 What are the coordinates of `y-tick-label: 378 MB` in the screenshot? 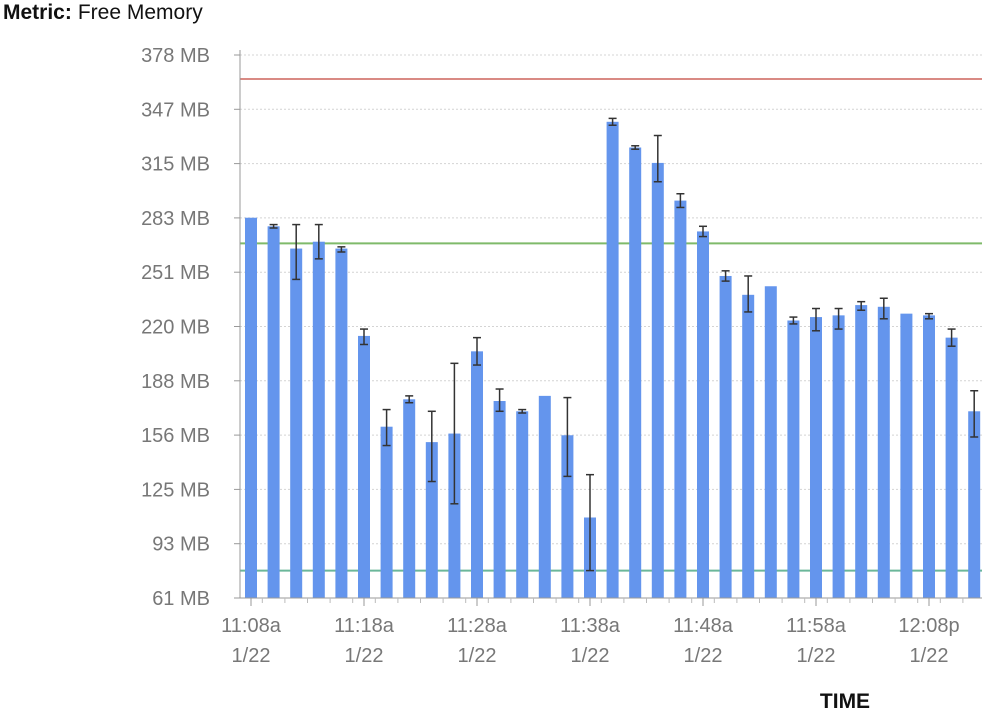 It's located at (175, 56).